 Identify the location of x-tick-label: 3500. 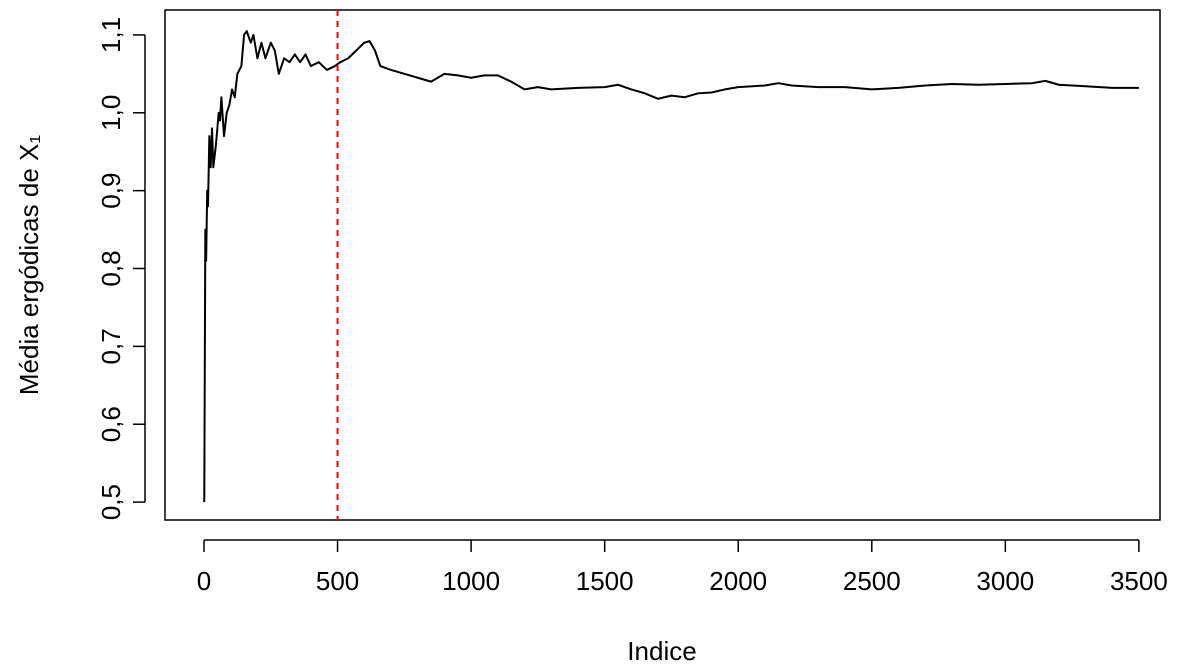
(1139, 581).